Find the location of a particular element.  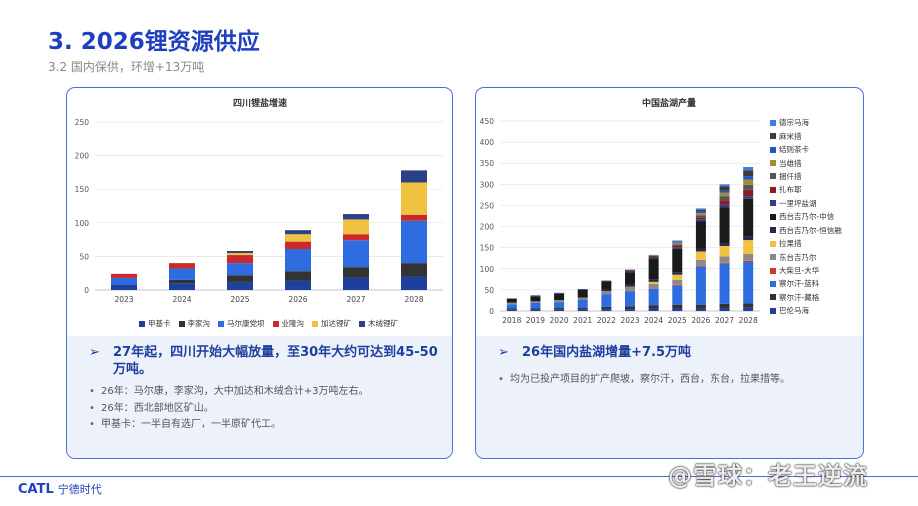

legend-item: 察尔汗-藏格 is located at coordinates (806, 297).